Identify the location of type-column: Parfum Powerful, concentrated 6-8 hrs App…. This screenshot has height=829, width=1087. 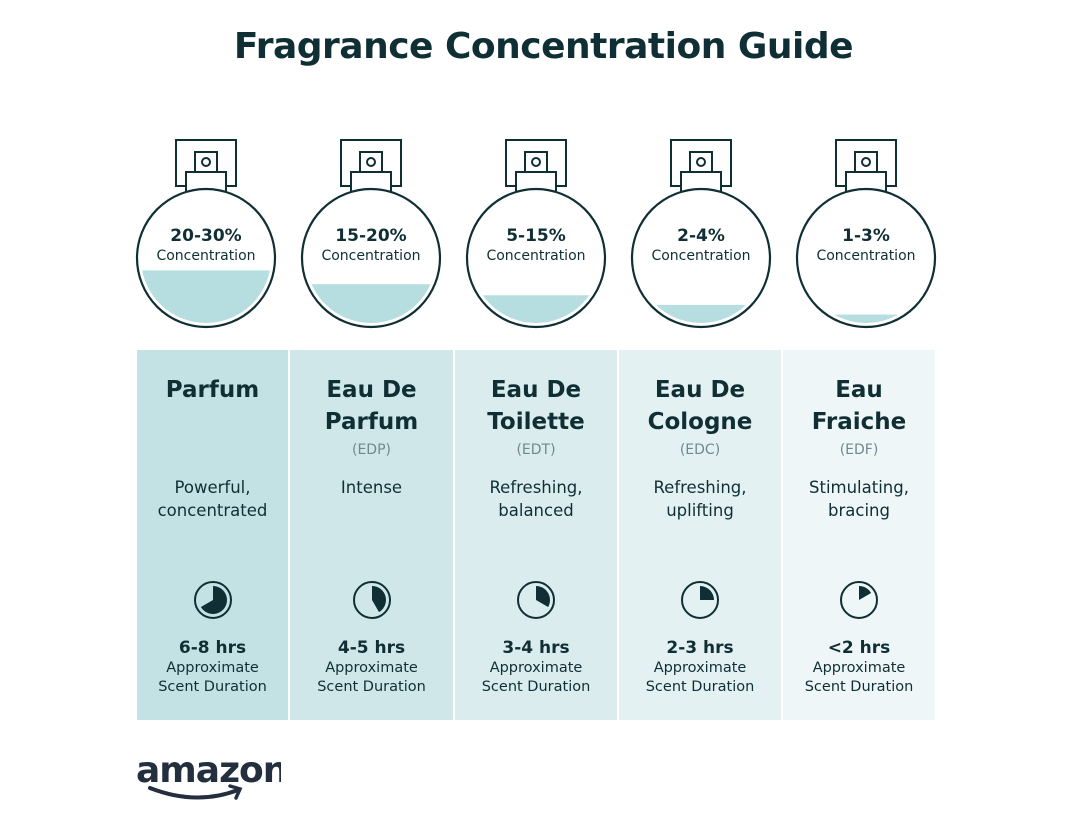
(212, 535).